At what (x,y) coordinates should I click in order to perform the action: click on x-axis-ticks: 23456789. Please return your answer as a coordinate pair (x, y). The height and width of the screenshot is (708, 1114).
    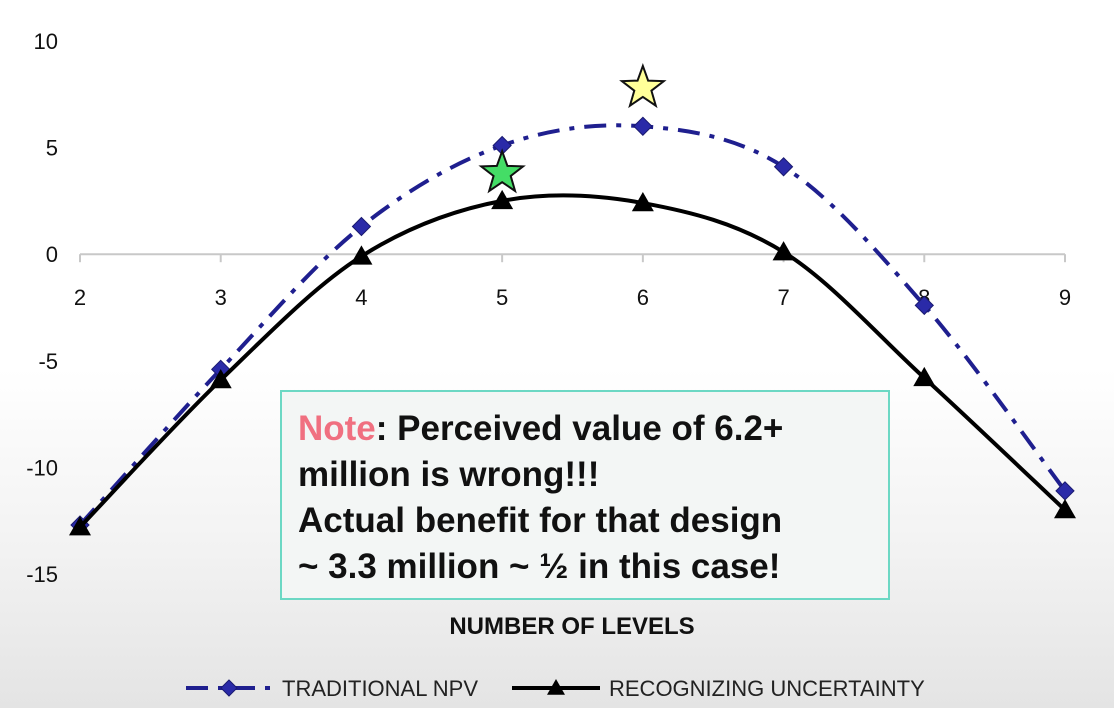
    Looking at the image, I should click on (572, 282).